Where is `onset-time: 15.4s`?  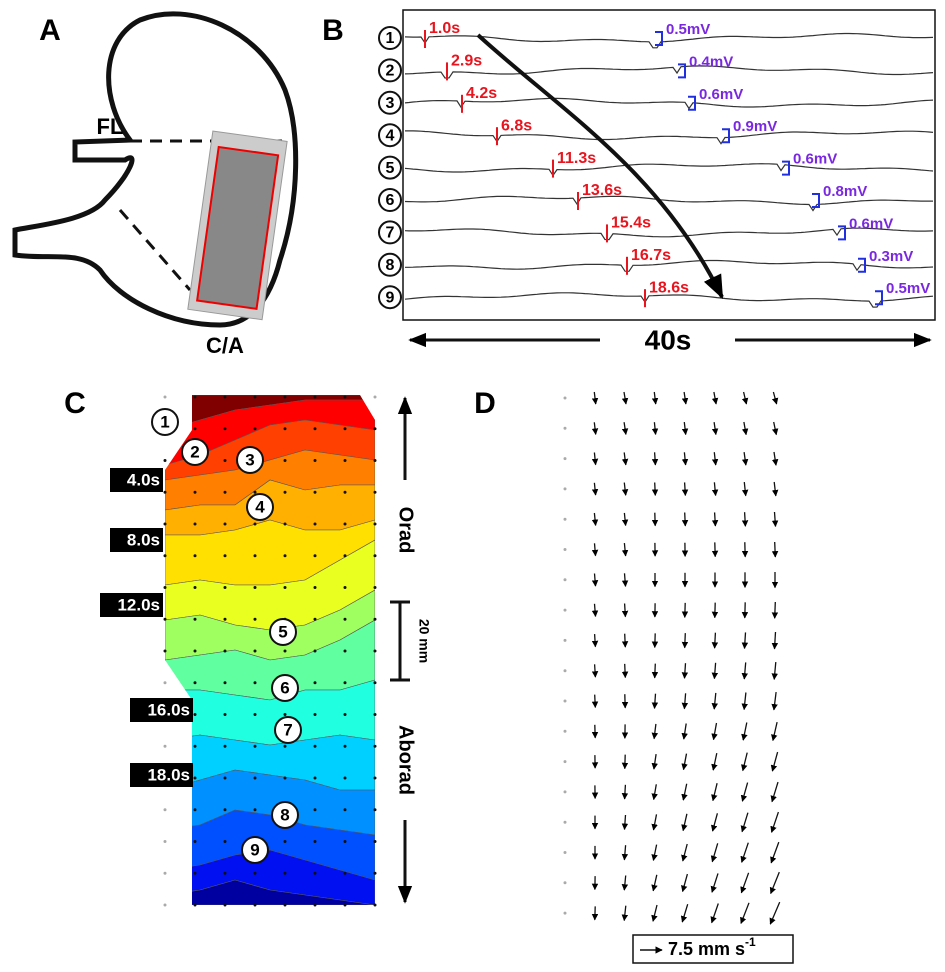 onset-time: 15.4s is located at coordinates (631, 223).